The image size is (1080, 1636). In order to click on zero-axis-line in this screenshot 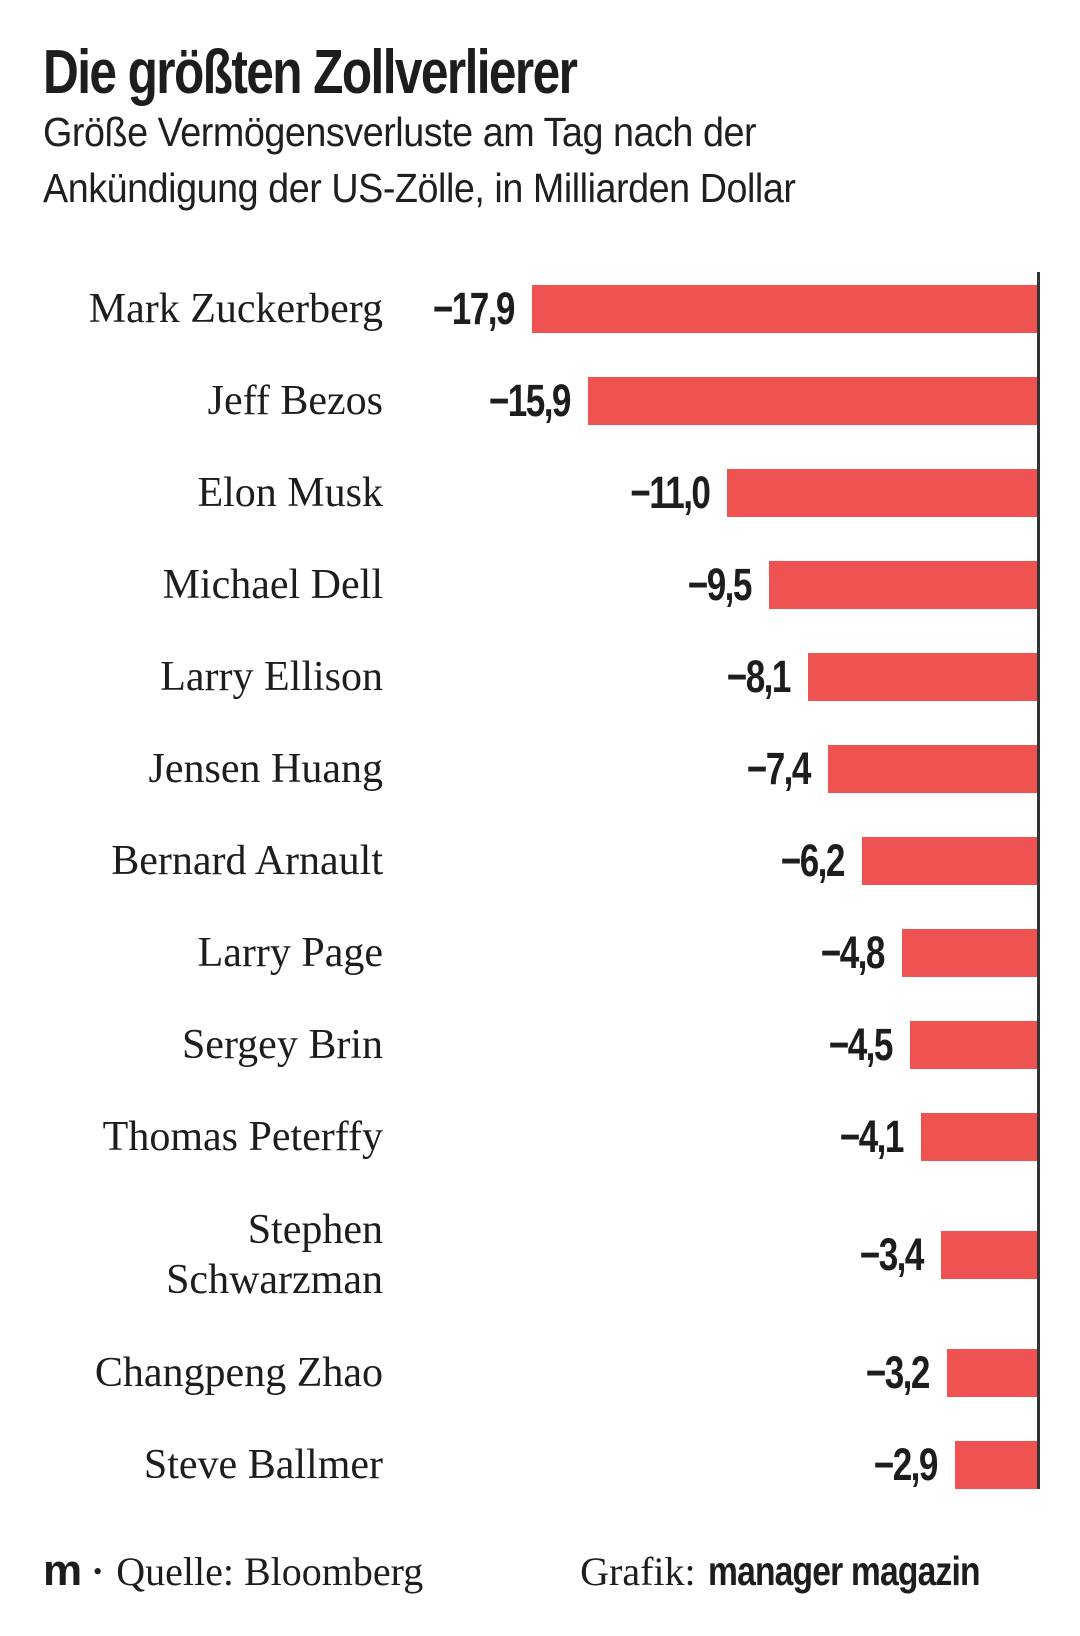, I will do `click(1038, 880)`.